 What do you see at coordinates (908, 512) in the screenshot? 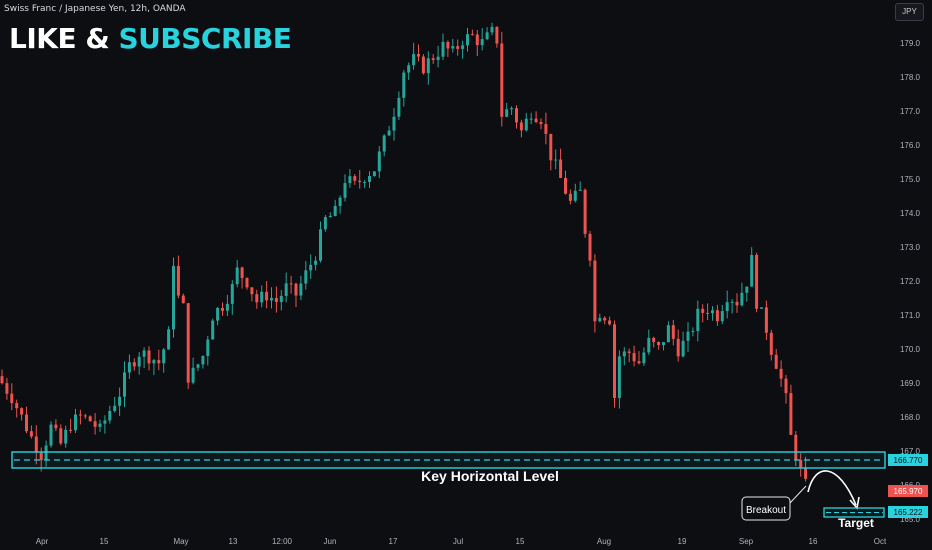
I see `price-label-target: 165.222` at bounding box center [908, 512].